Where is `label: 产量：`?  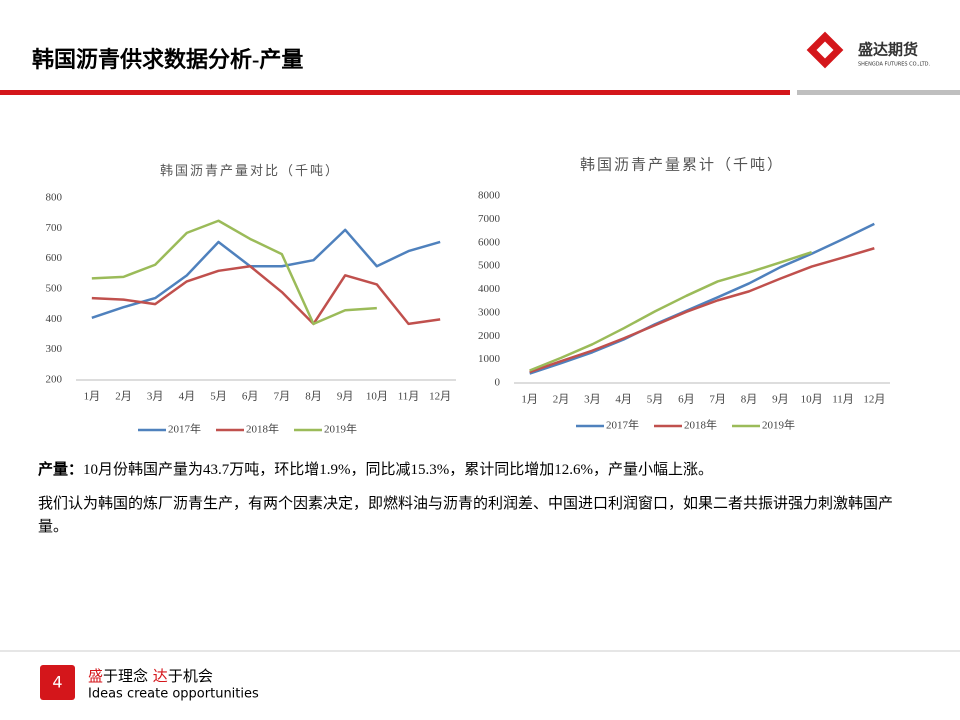 label: 产量： is located at coordinates (61, 470).